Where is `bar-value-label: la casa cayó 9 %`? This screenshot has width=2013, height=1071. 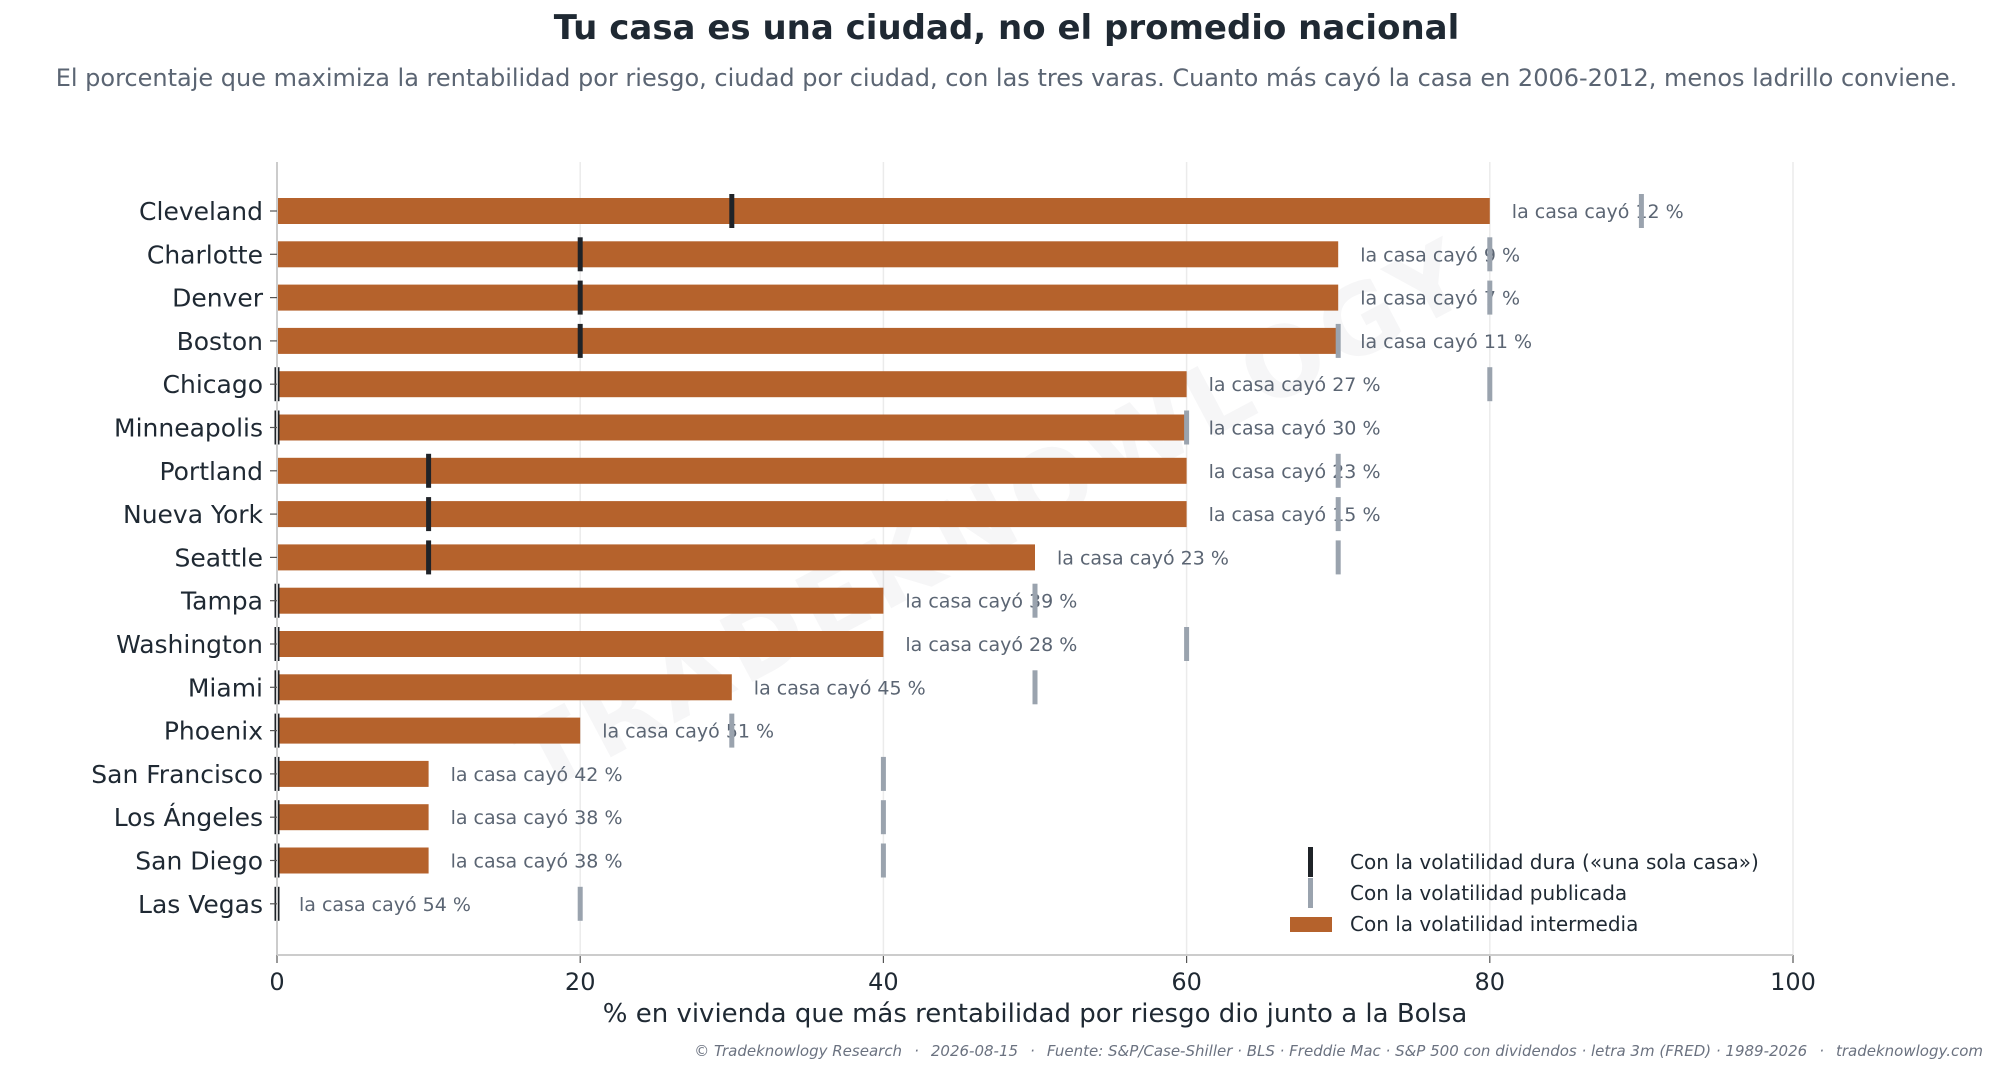
bar-value-label: la casa cayó 9 % is located at coordinates (1440, 255).